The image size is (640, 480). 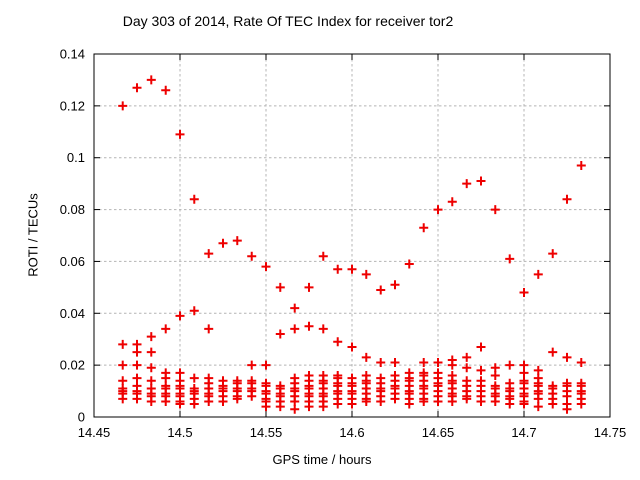 What do you see at coordinates (523, 432) in the screenshot?
I see `x-tick-label: 14.7` at bounding box center [523, 432].